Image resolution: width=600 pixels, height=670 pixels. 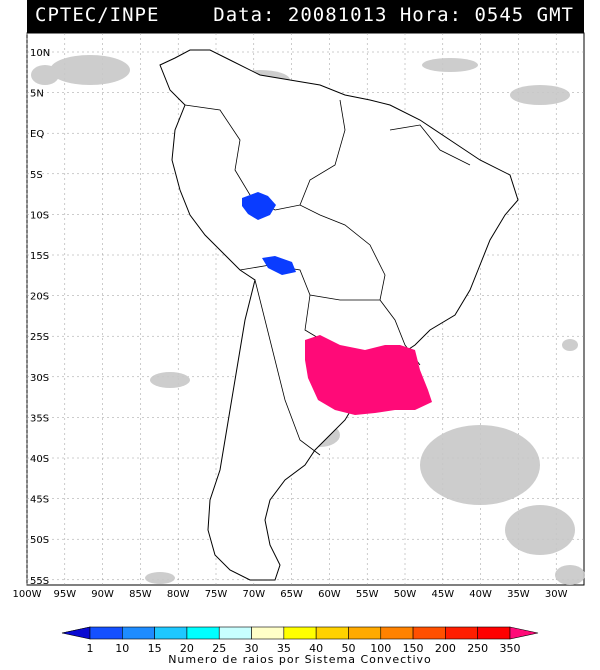 I want to click on colorbar-tick-label: 100, so click(x=380, y=648).